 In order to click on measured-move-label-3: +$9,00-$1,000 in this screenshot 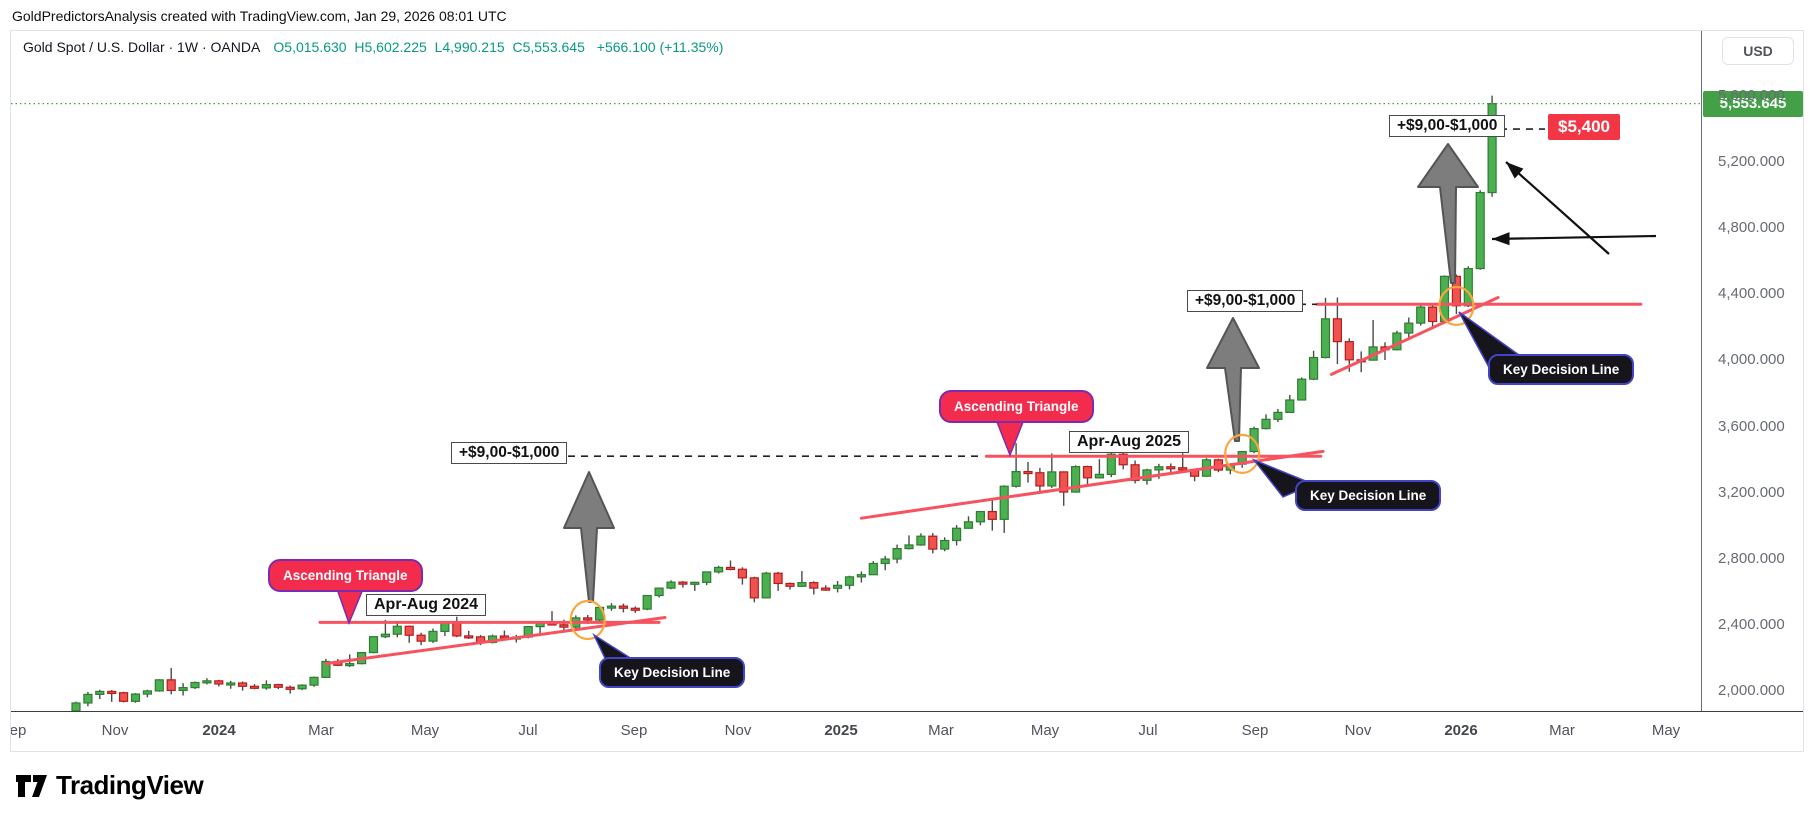, I will do `click(1447, 126)`.